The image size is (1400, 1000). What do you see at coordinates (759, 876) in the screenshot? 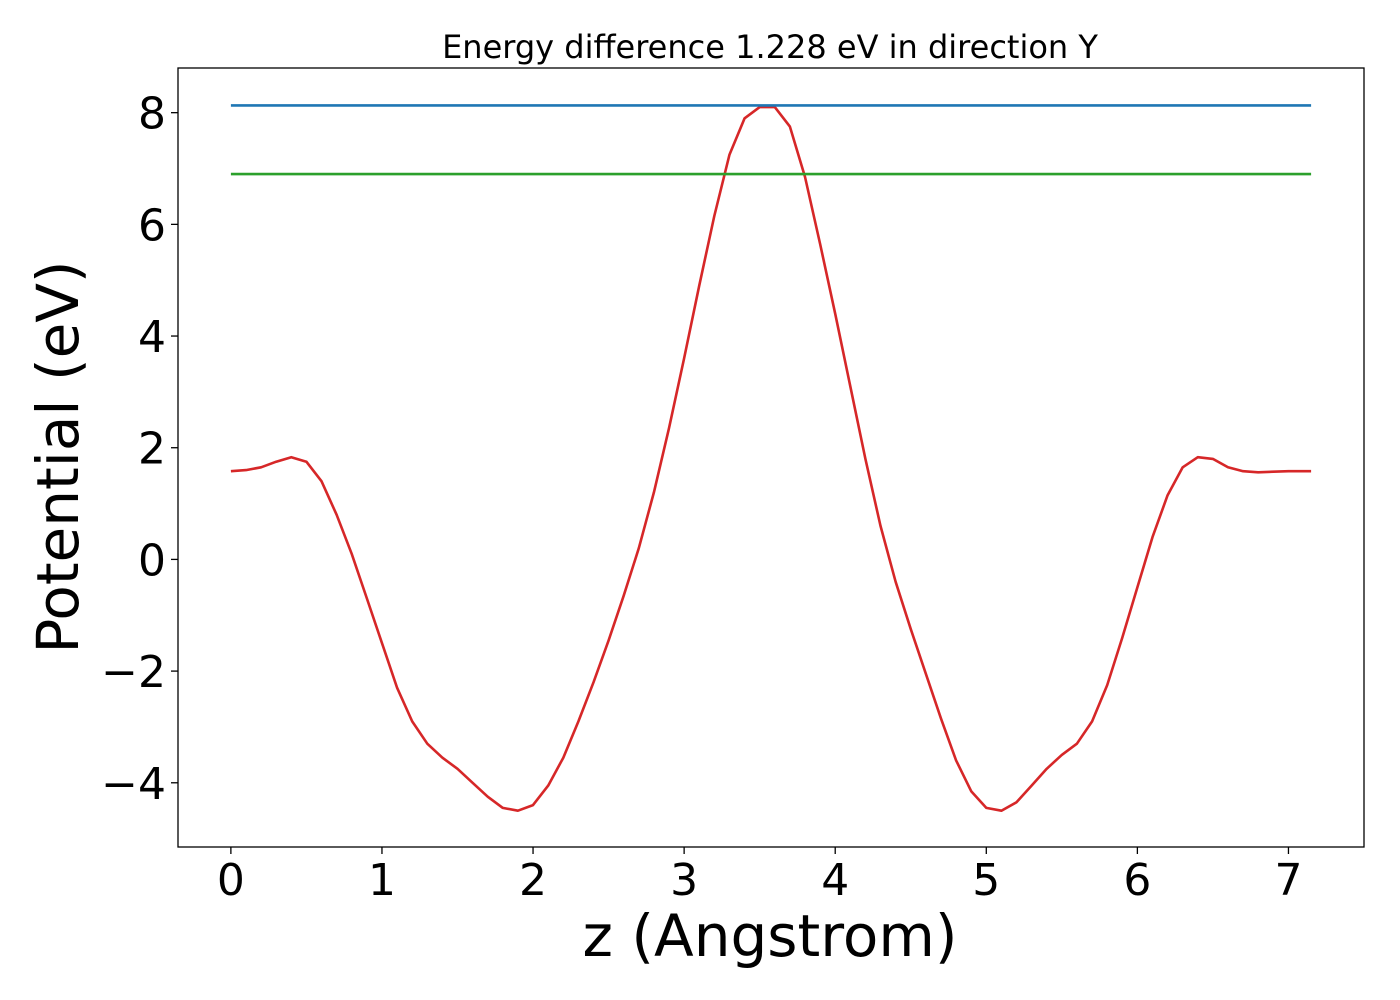
I see `x-axis-ticks: 0 1 2 3 4 5 6 7` at bounding box center [759, 876].